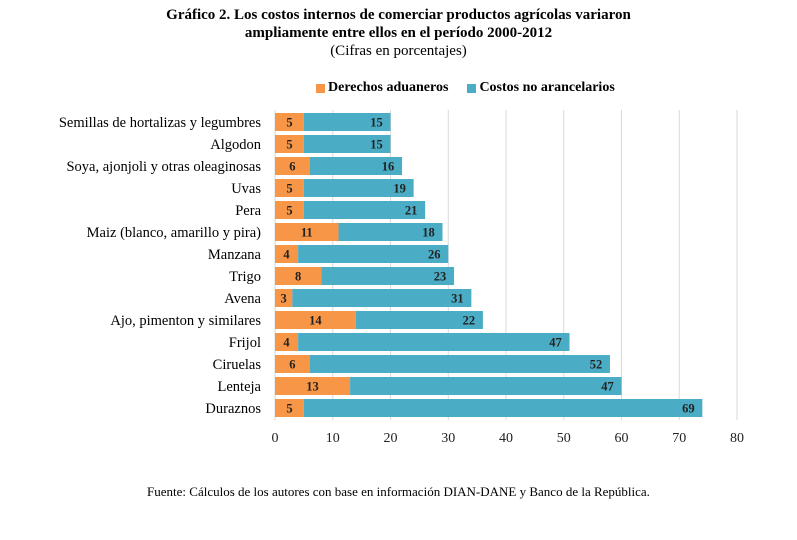 This screenshot has height=540, width=797. I want to click on x-tick-label: 40, so click(506, 438).